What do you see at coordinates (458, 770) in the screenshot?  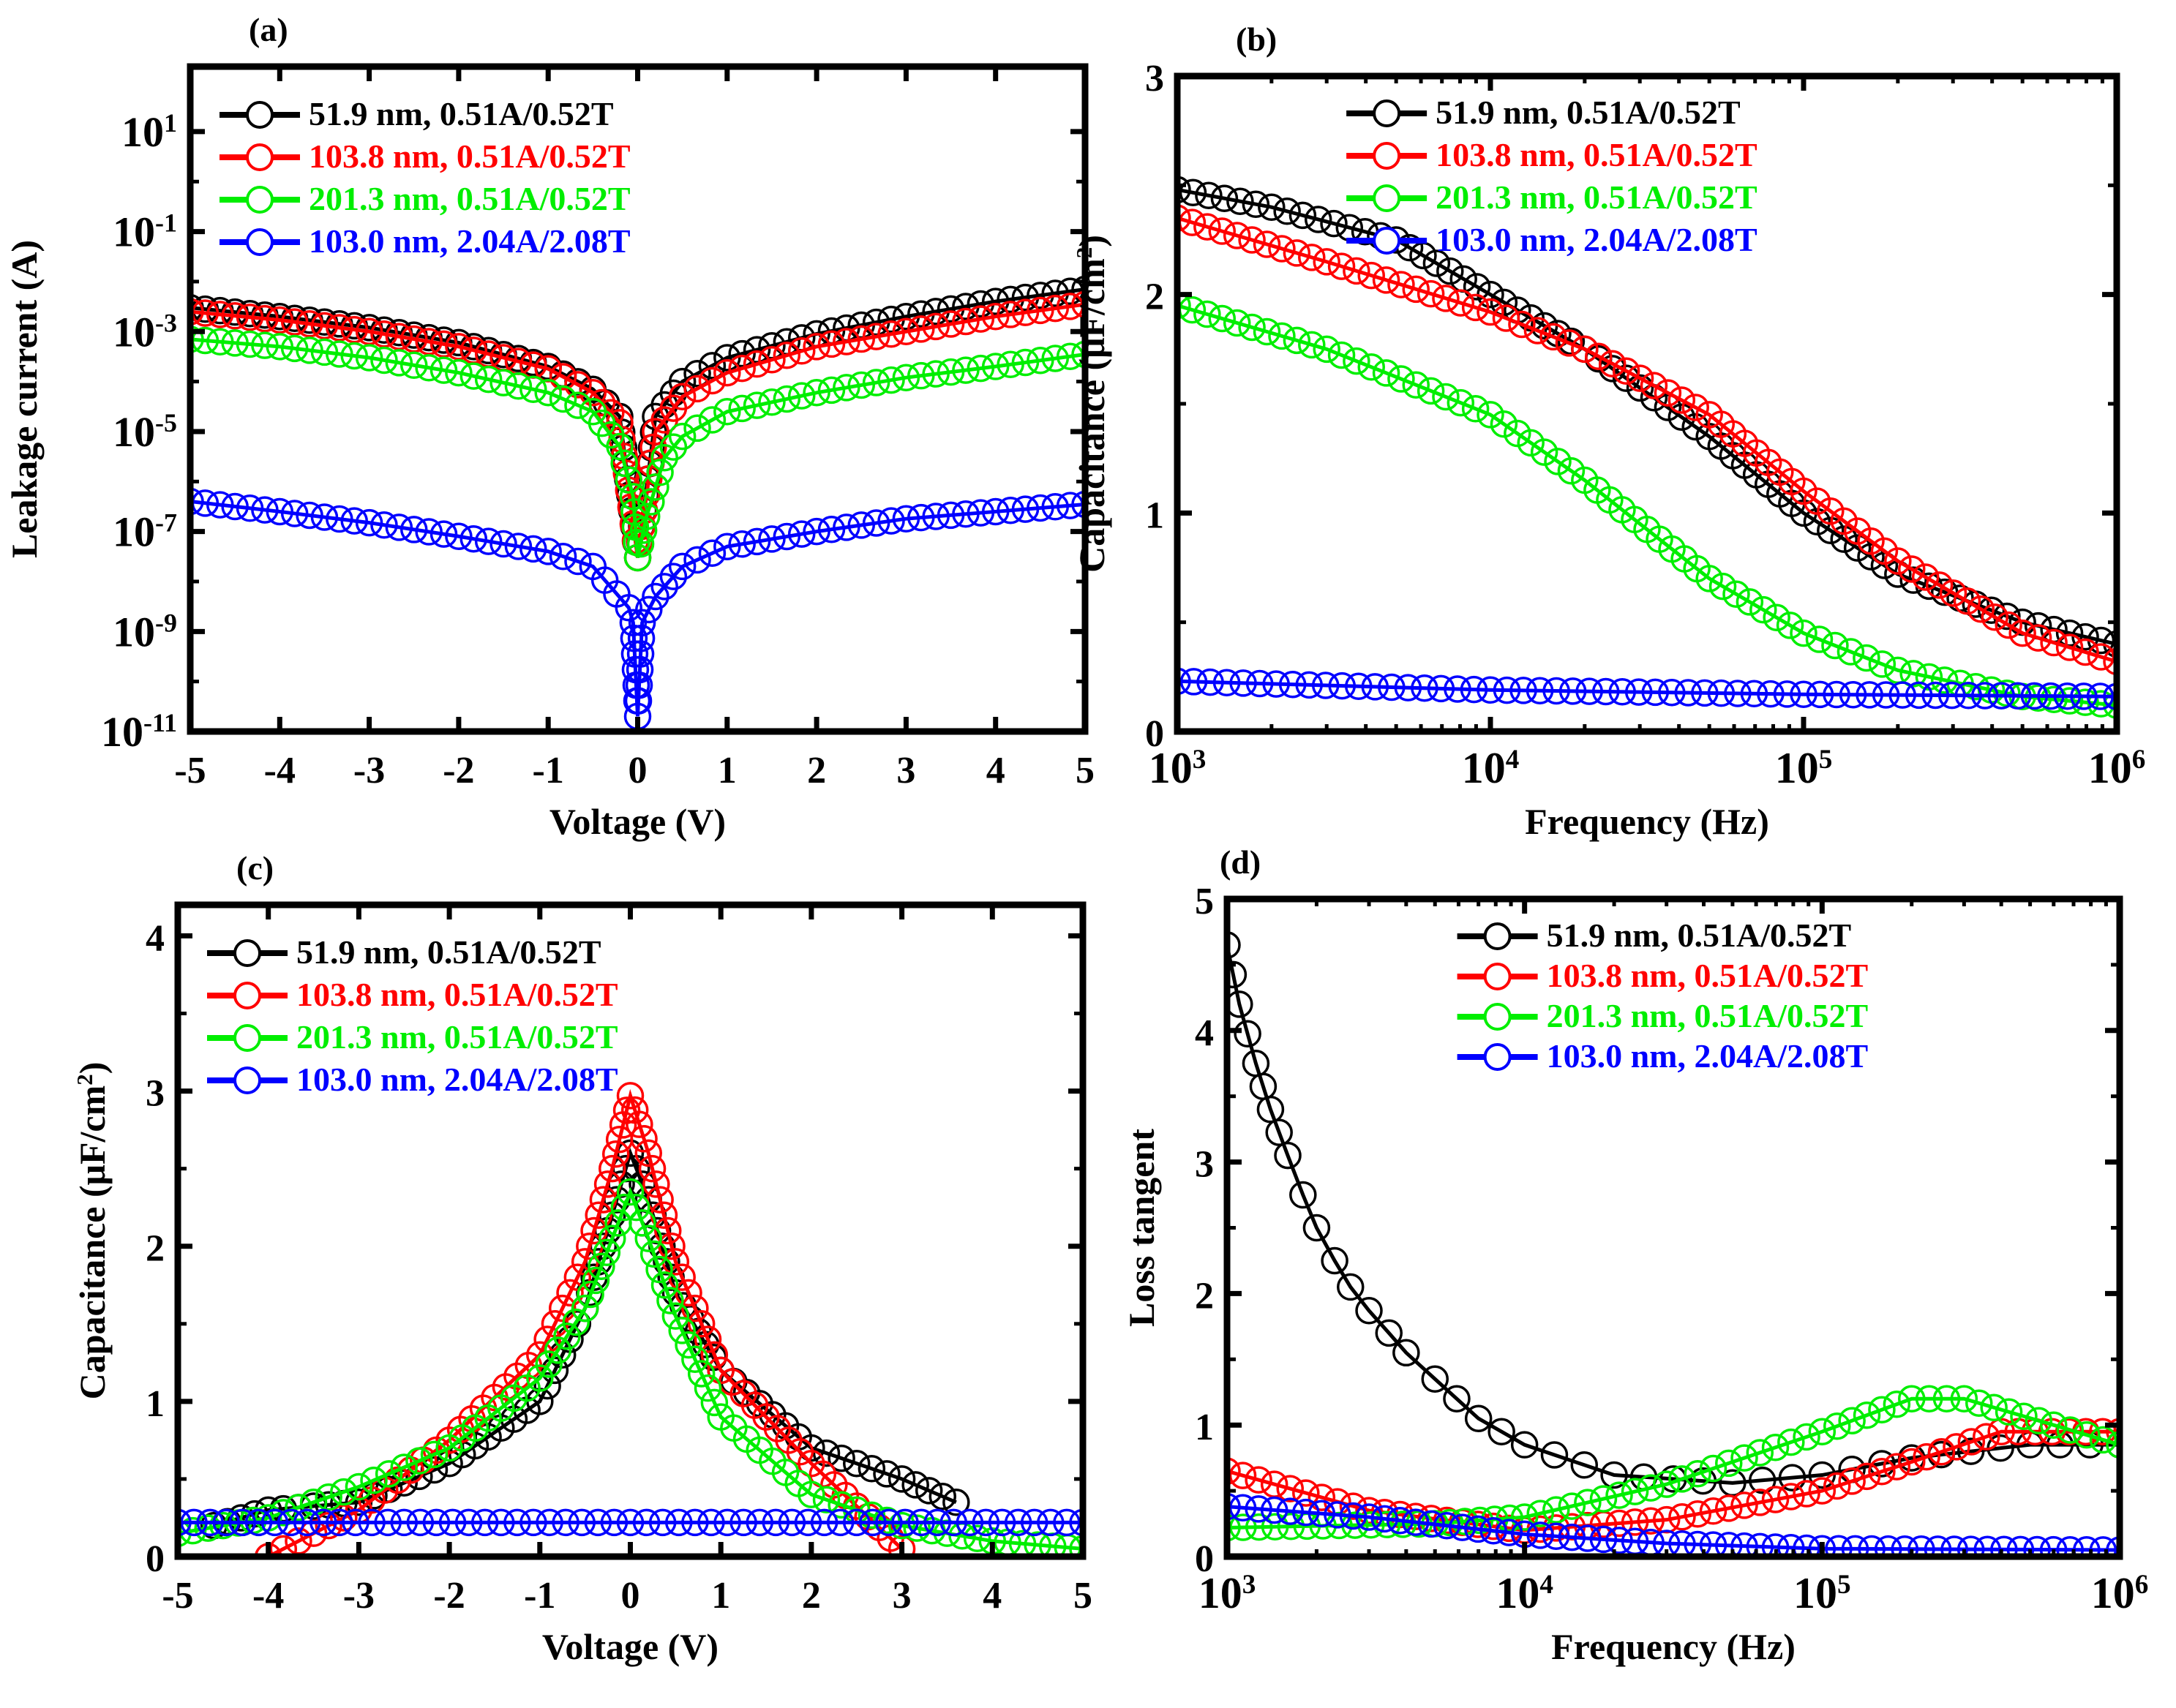 I see `x-tick-label: -2` at bounding box center [458, 770].